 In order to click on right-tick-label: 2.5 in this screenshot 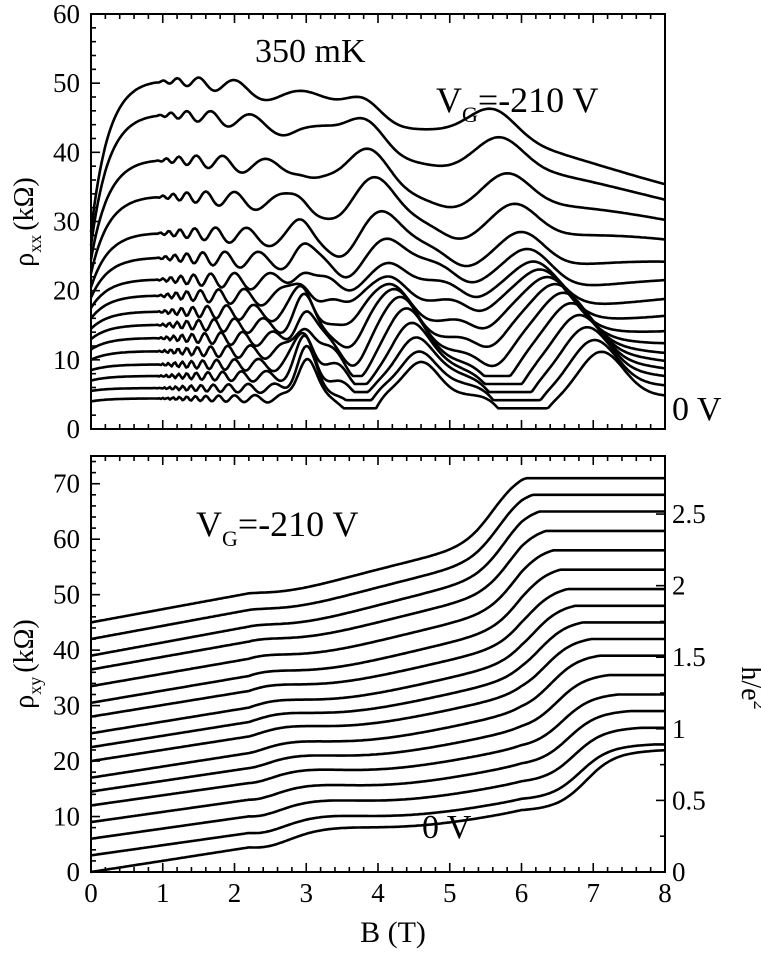, I will do `click(689, 514)`.